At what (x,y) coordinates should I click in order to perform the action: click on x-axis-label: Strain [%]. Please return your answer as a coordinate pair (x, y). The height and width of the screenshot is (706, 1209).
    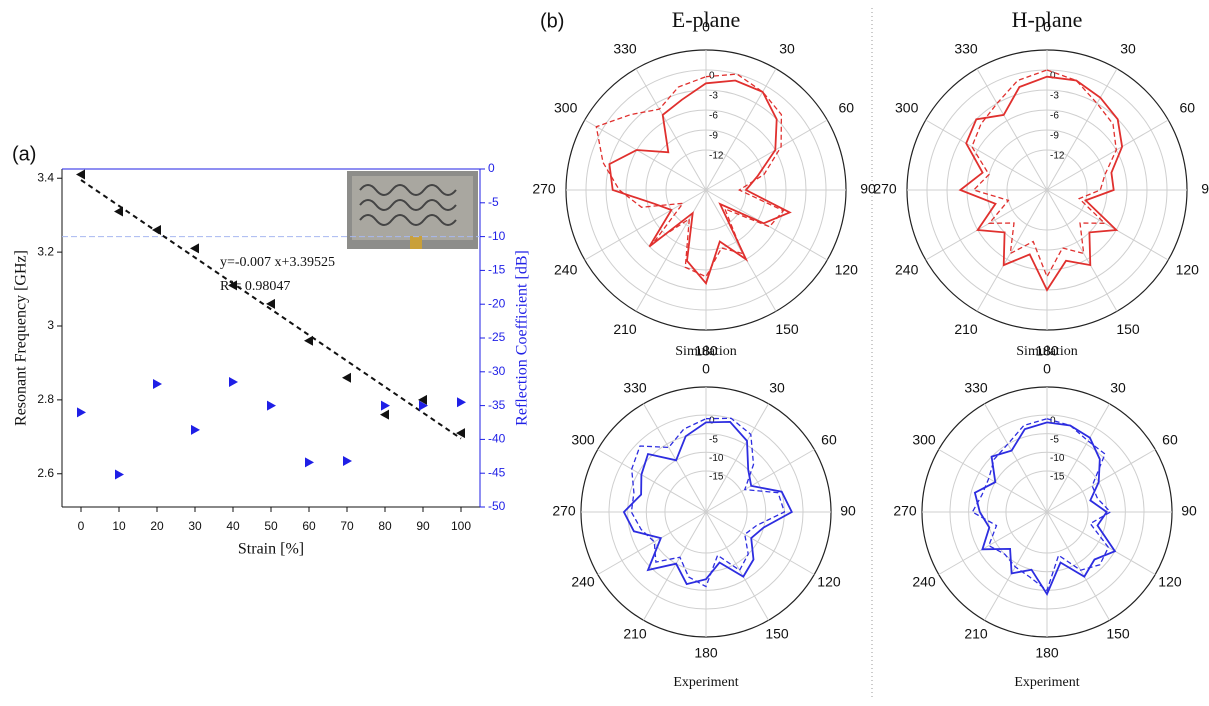
    Looking at the image, I should click on (271, 549).